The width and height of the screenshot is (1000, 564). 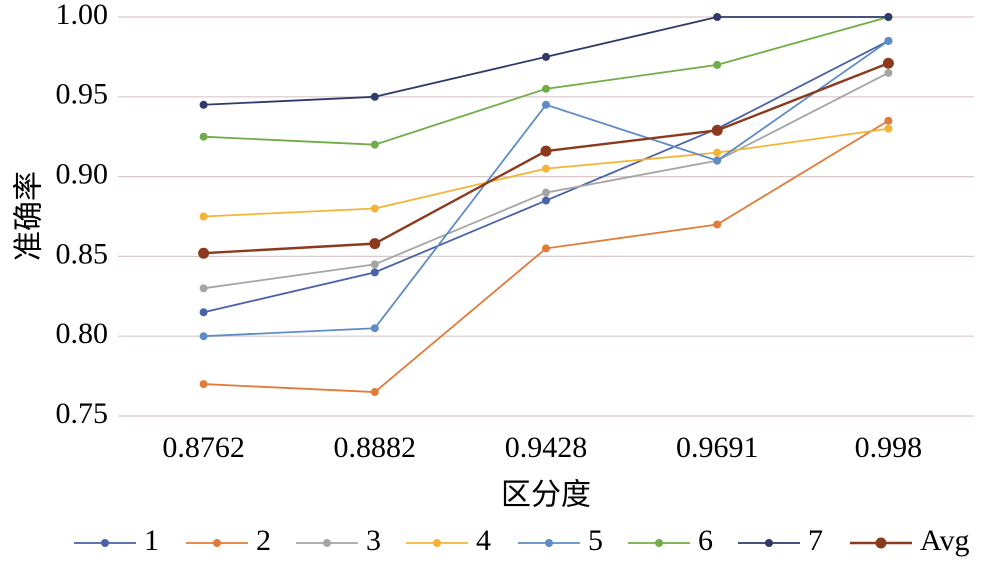 What do you see at coordinates (203, 447) in the screenshot?
I see `x-tick-label: 0.8762` at bounding box center [203, 447].